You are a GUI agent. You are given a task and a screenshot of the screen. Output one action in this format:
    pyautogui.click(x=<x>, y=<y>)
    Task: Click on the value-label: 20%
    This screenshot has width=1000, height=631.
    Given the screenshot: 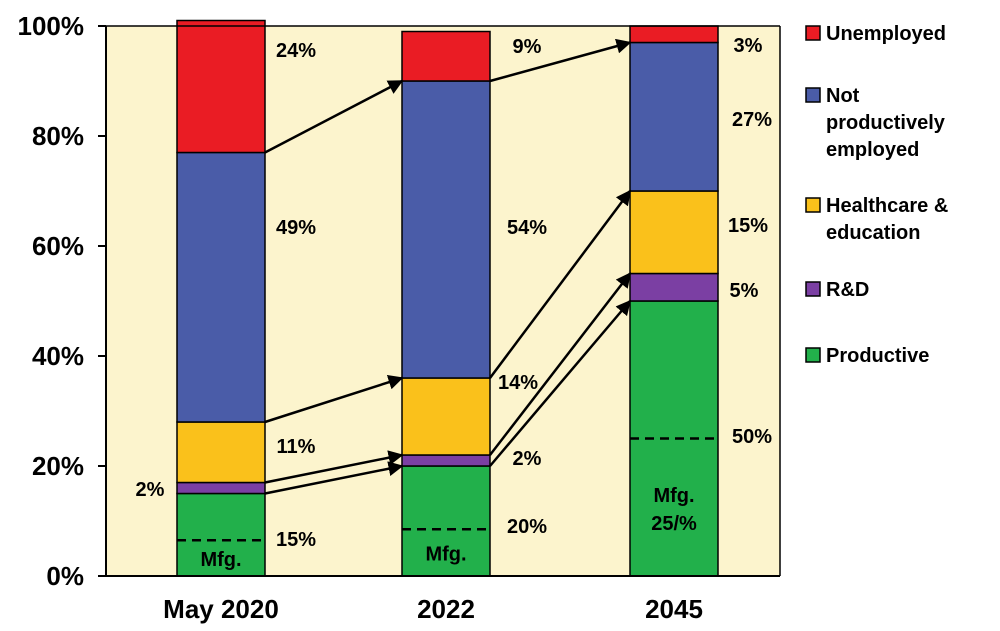 What is the action you would take?
    pyautogui.click(x=527, y=527)
    